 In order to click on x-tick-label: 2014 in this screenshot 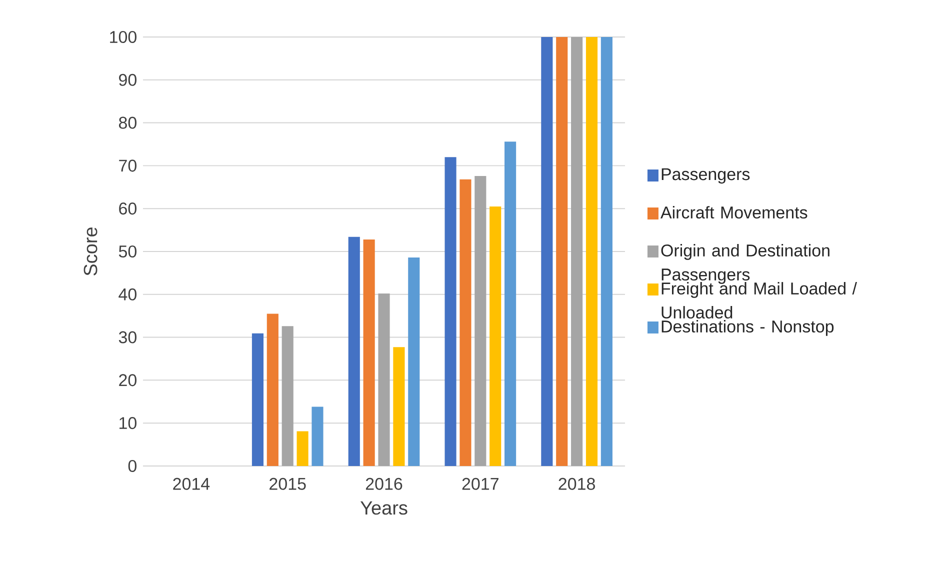, I will do `click(191, 484)`.